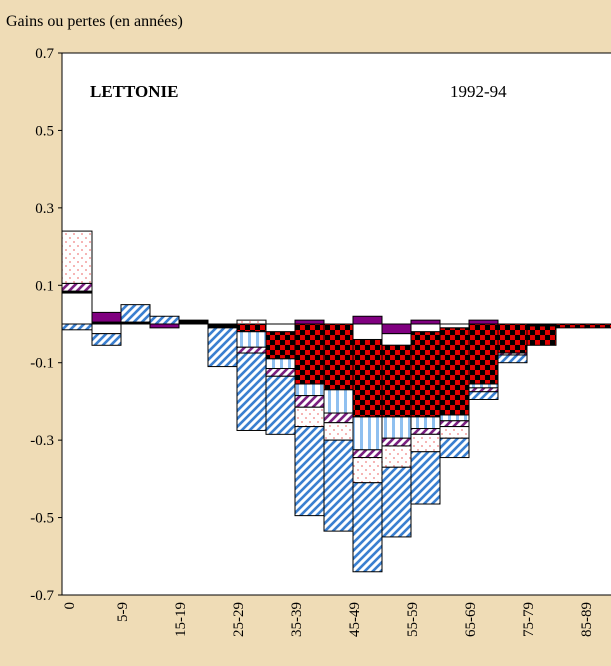 This screenshot has width=611, height=666. What do you see at coordinates (44, 54) in the screenshot?
I see `y-tick-label: 0.7` at bounding box center [44, 54].